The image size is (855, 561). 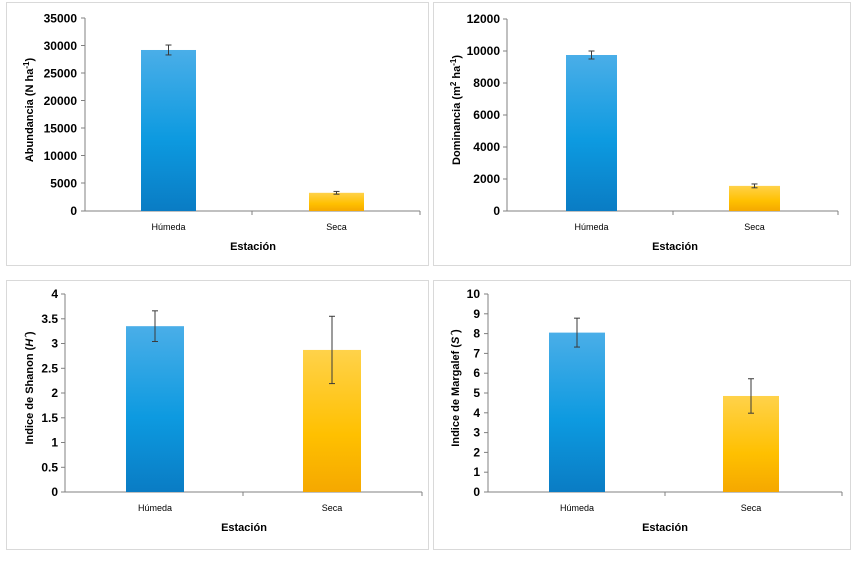 What do you see at coordinates (61, 129) in the screenshot?
I see `y-tick-label: 15000` at bounding box center [61, 129].